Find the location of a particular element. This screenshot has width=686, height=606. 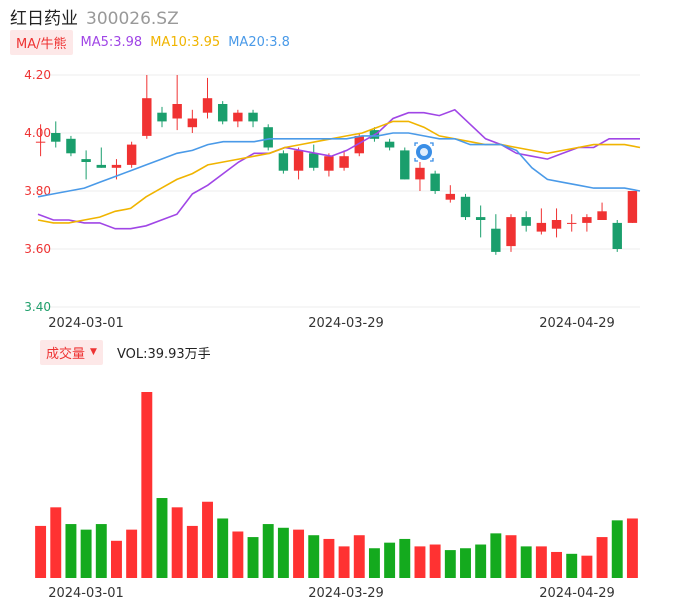

price-axis-labels: 4.20 4.00 3.80 3.60 3.40 is located at coordinates (37, 191).